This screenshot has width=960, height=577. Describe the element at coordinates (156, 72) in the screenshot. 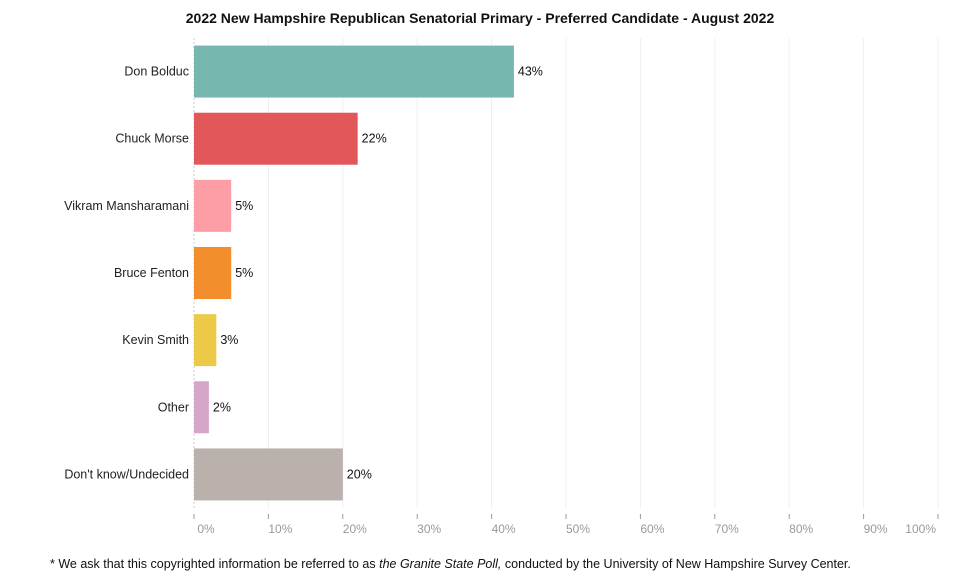

I see `category-label: Don Bolduc` at that location.